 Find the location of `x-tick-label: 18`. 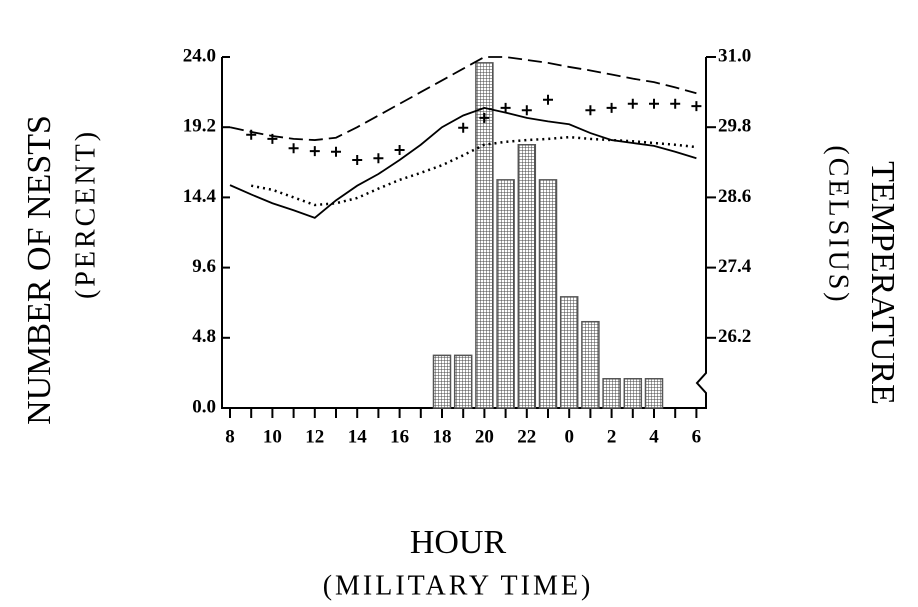

x-tick-label: 18 is located at coordinates (442, 436).